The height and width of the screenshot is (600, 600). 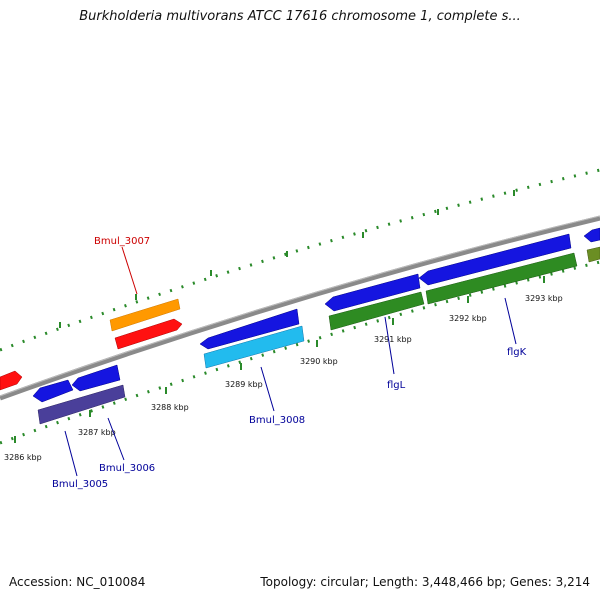 What do you see at coordinates (127, 468) in the screenshot?
I see `gene-label-bmul-3006: Bmul_3006` at bounding box center [127, 468].